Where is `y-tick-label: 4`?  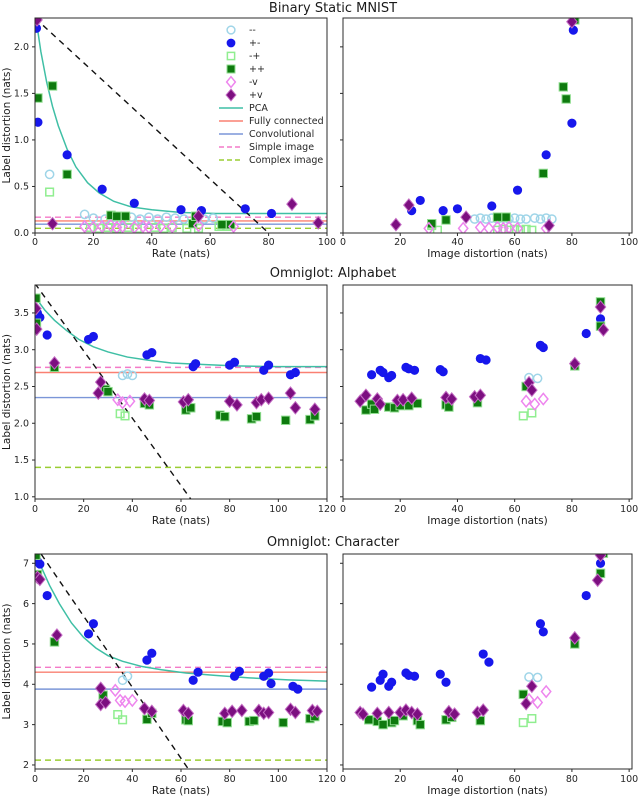 y-tick-label: 4 is located at coordinates (26, 684).